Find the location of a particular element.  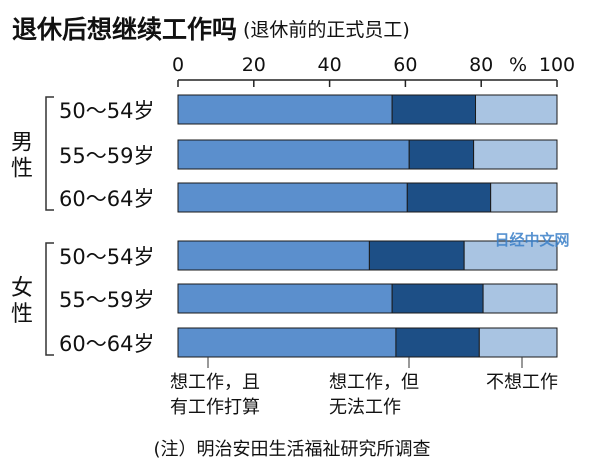

legend-label: 想工作，但 is located at coordinates (374, 382).